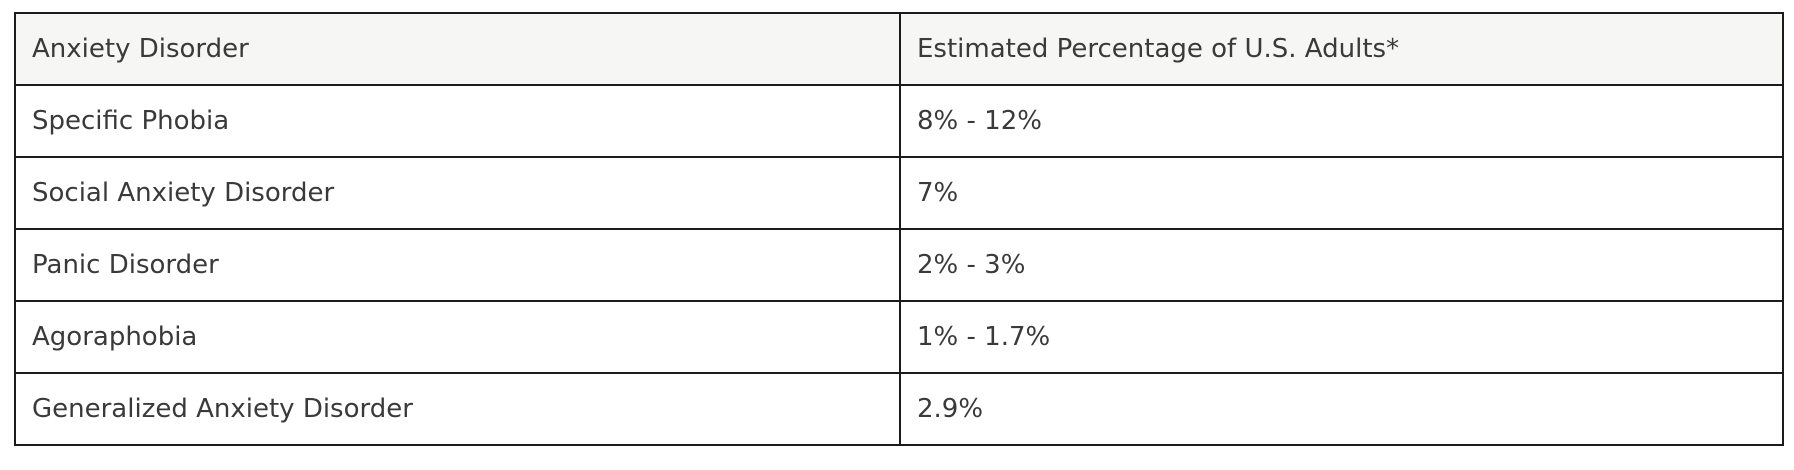 The width and height of the screenshot is (1794, 470). What do you see at coordinates (457, 49) in the screenshot?
I see `header-anxiety-disorder: Anxiety Disorder` at bounding box center [457, 49].